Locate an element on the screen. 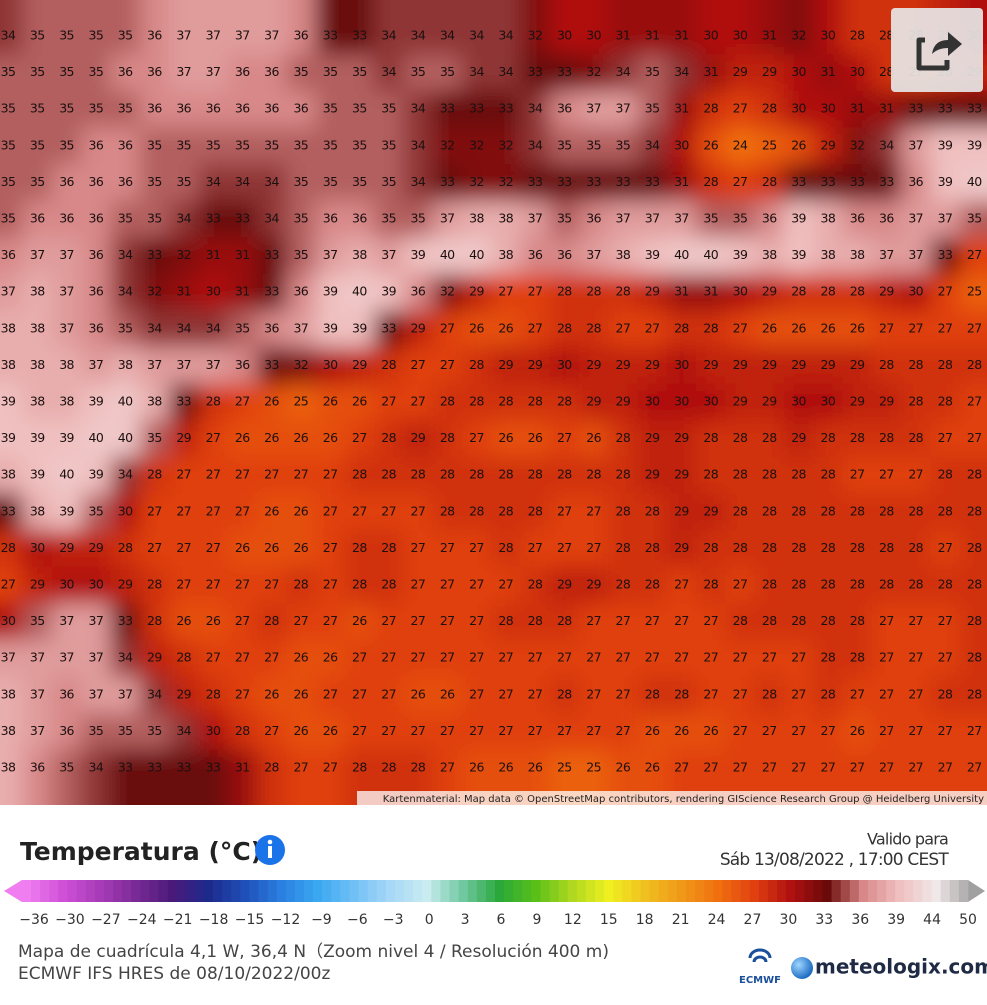  share-button is located at coordinates (937, 50).